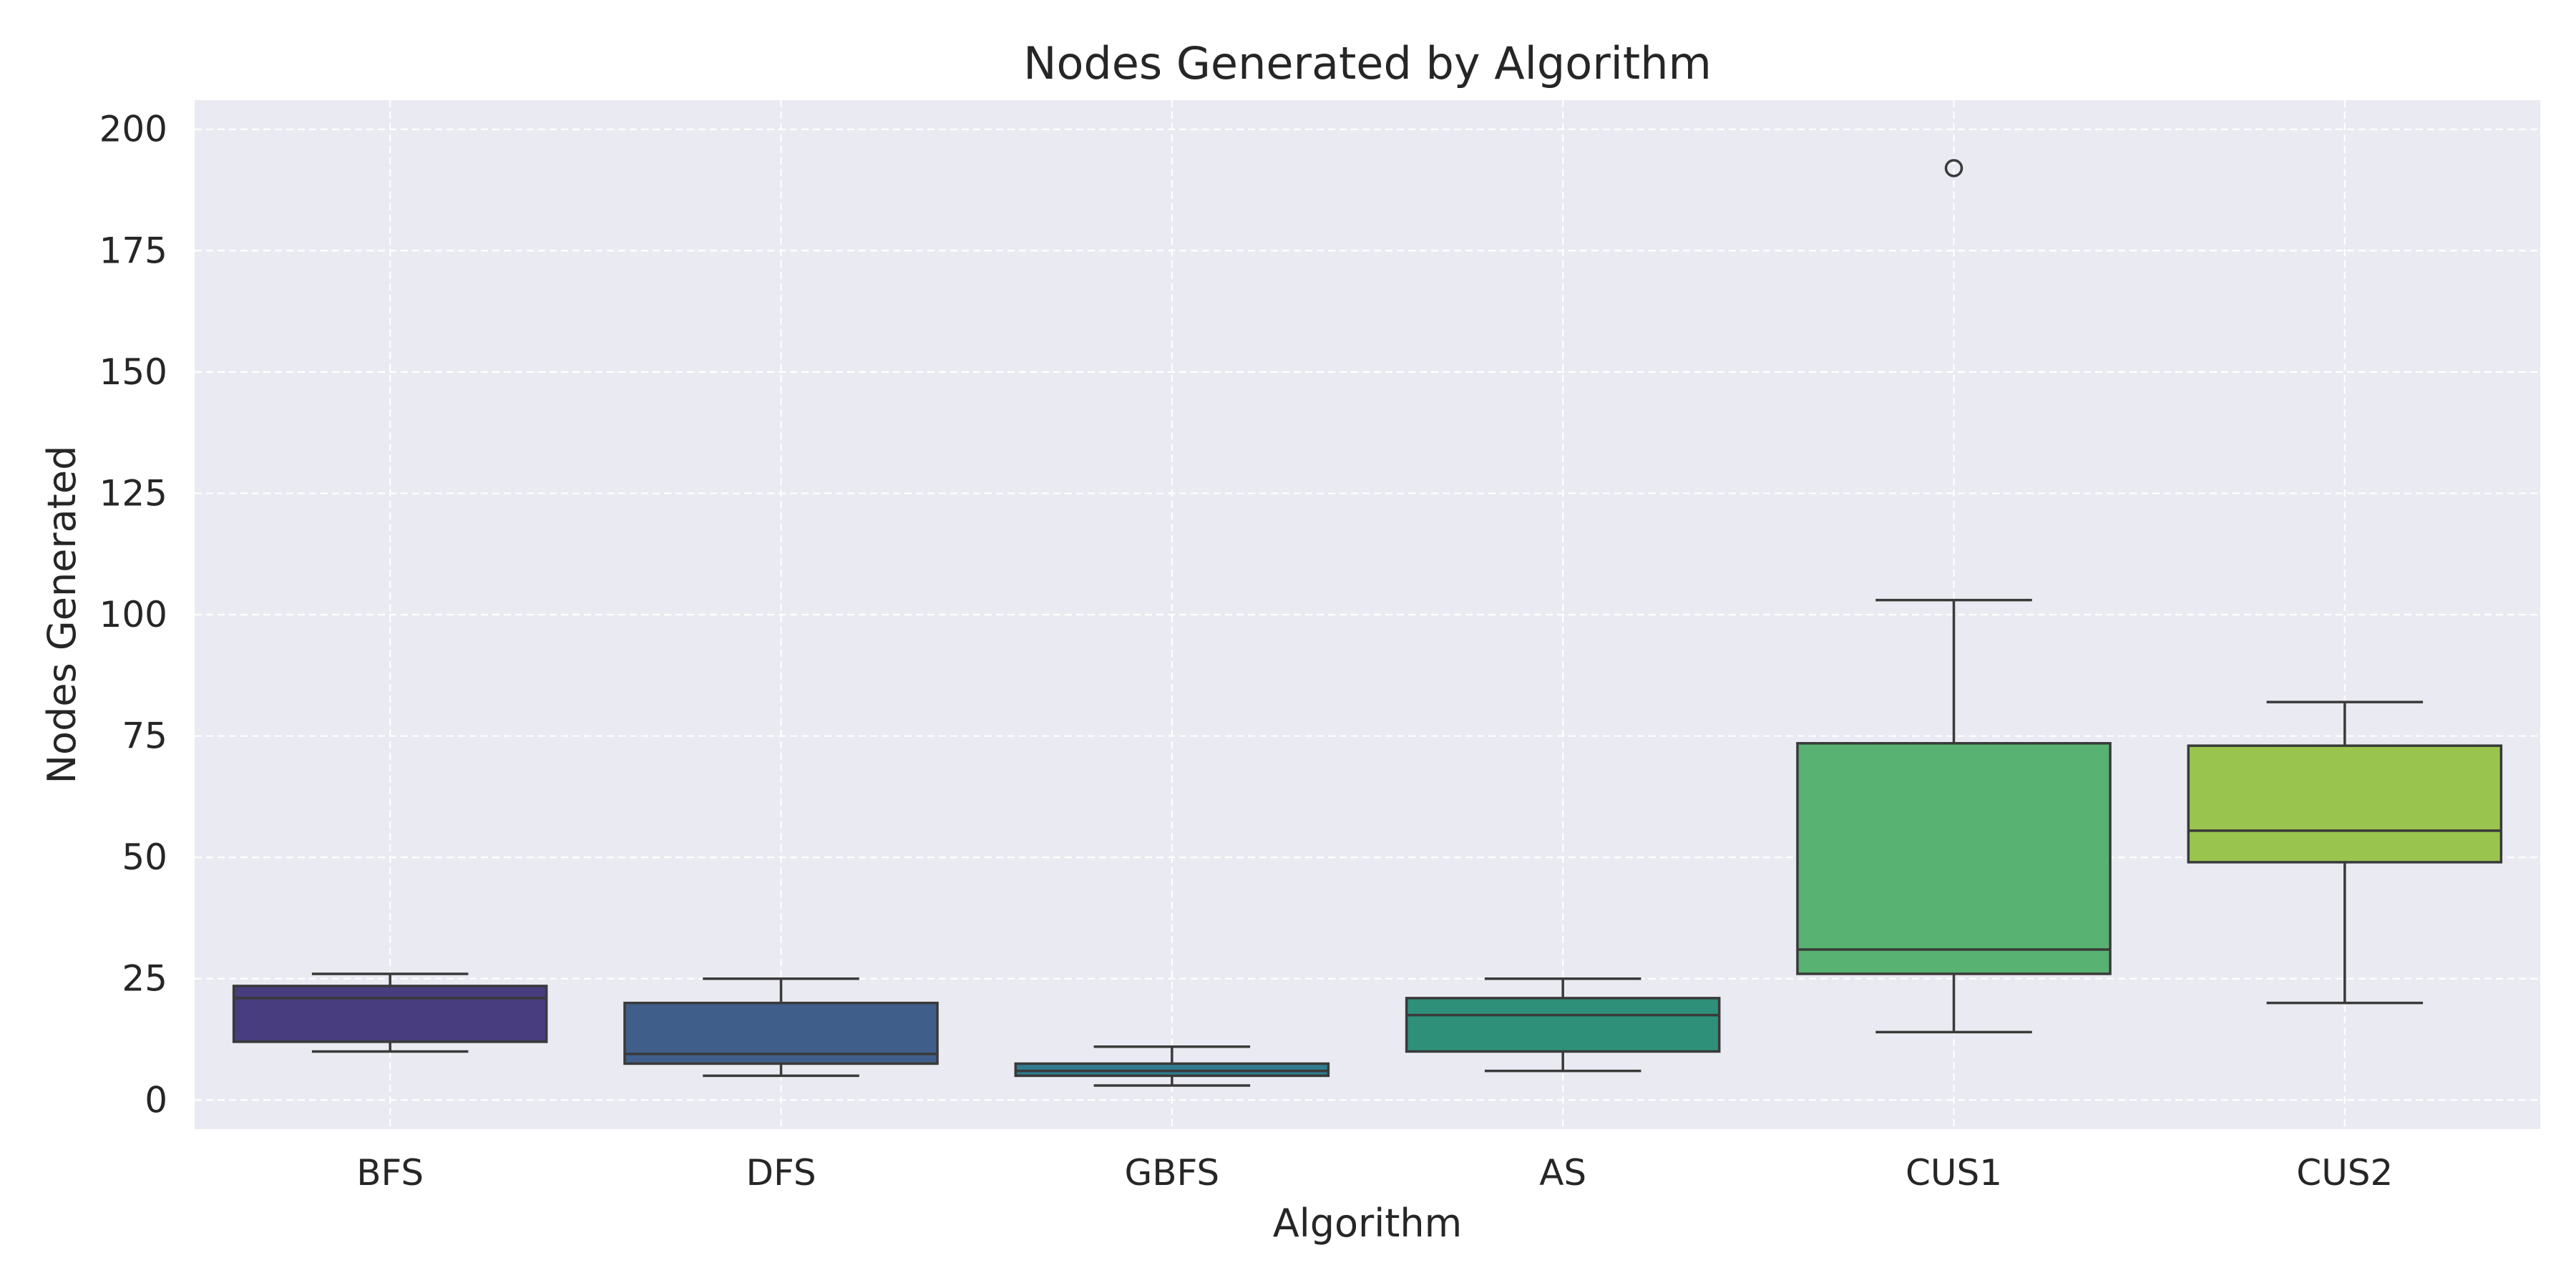 The image size is (2576, 1288). I want to click on y-tick-label: 100, so click(133, 614).